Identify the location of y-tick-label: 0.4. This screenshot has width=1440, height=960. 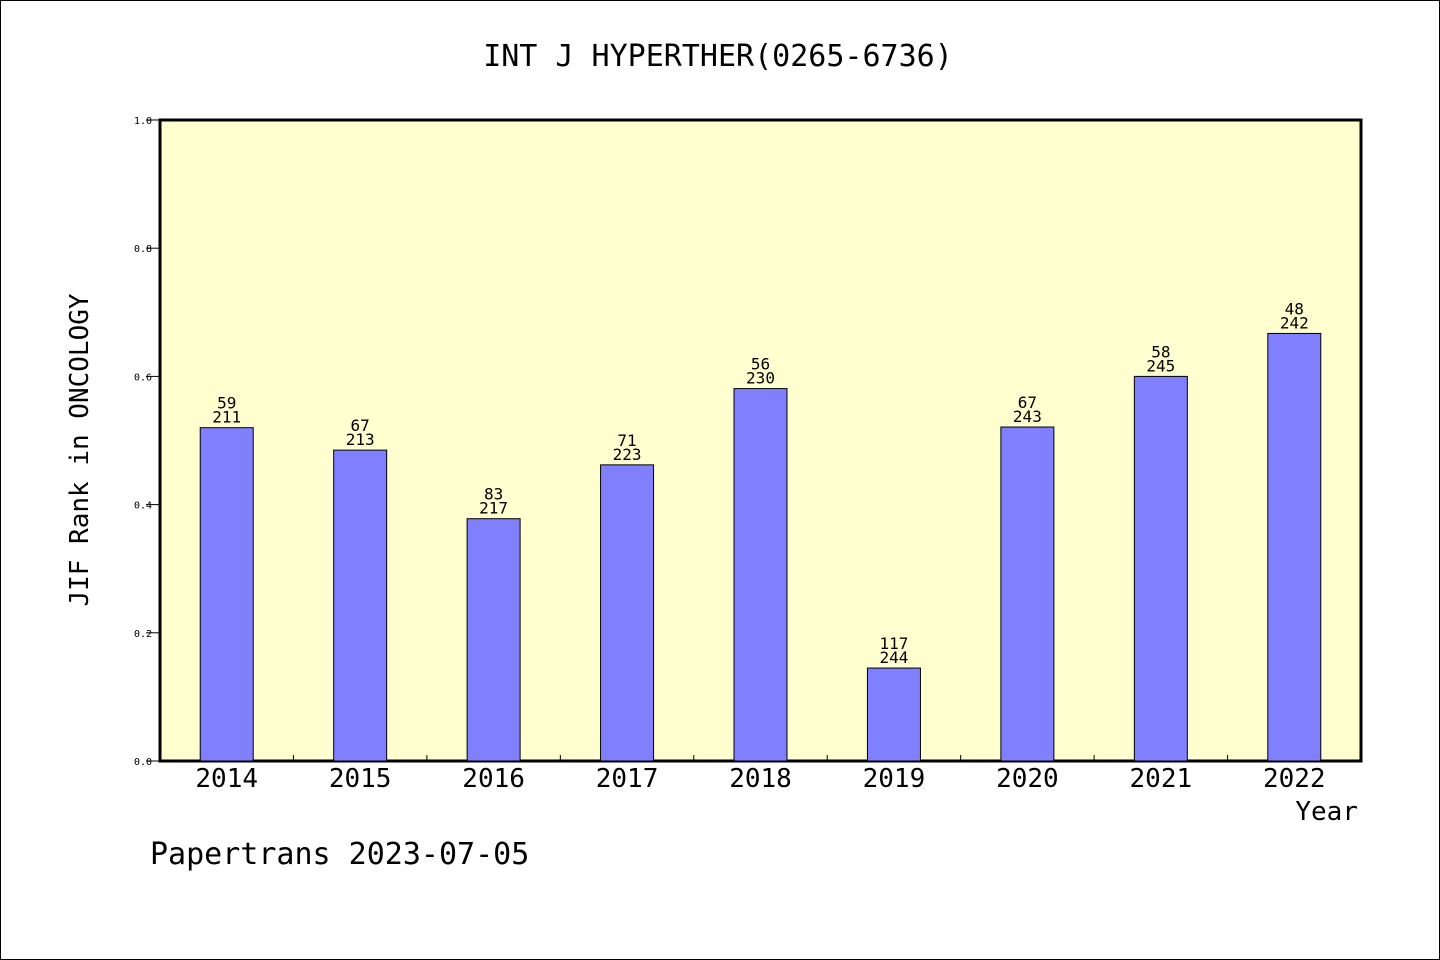
(143, 506).